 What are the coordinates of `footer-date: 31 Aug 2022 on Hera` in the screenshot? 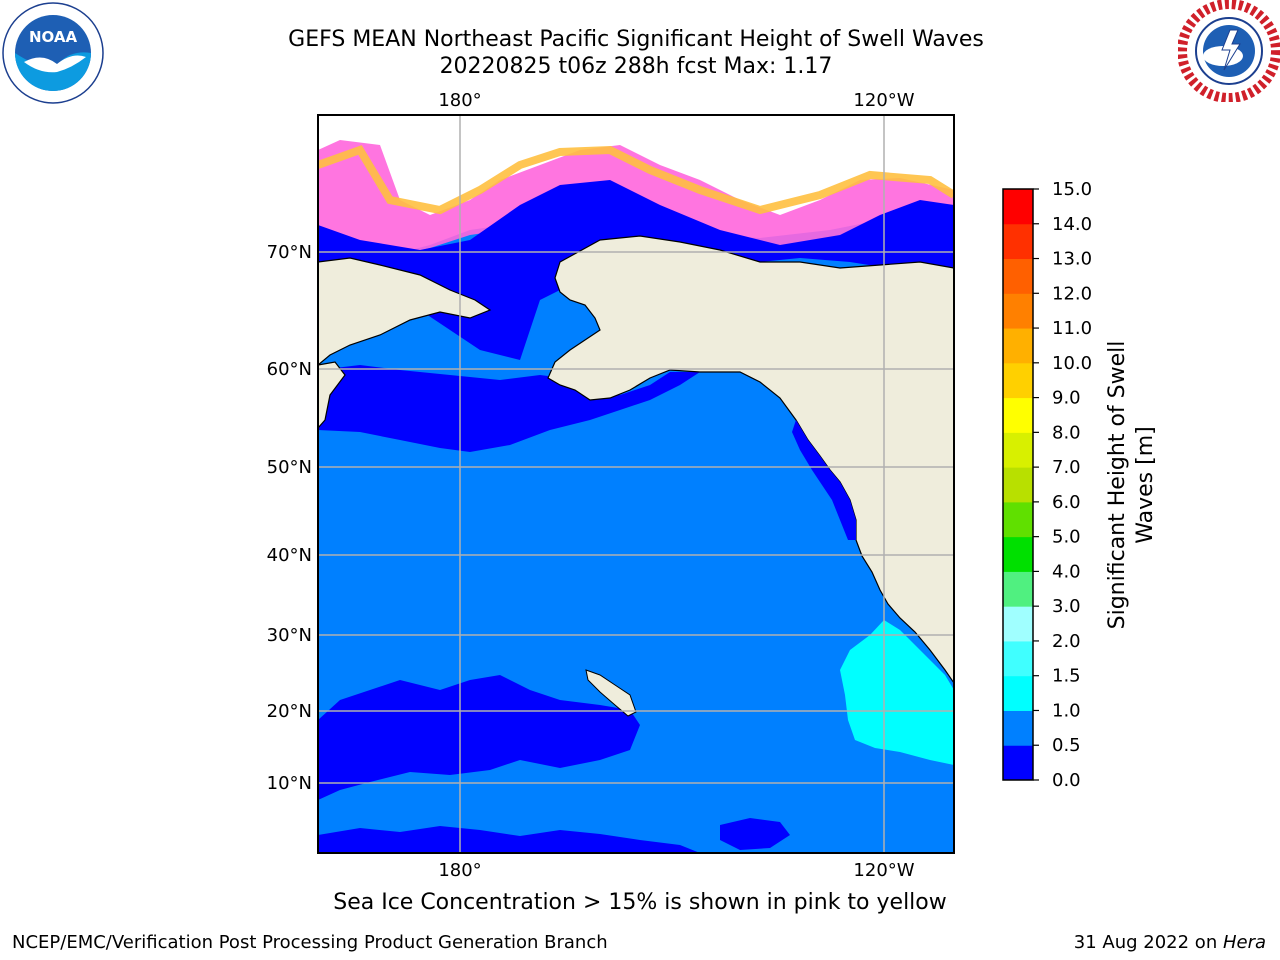 It's located at (1170, 942).